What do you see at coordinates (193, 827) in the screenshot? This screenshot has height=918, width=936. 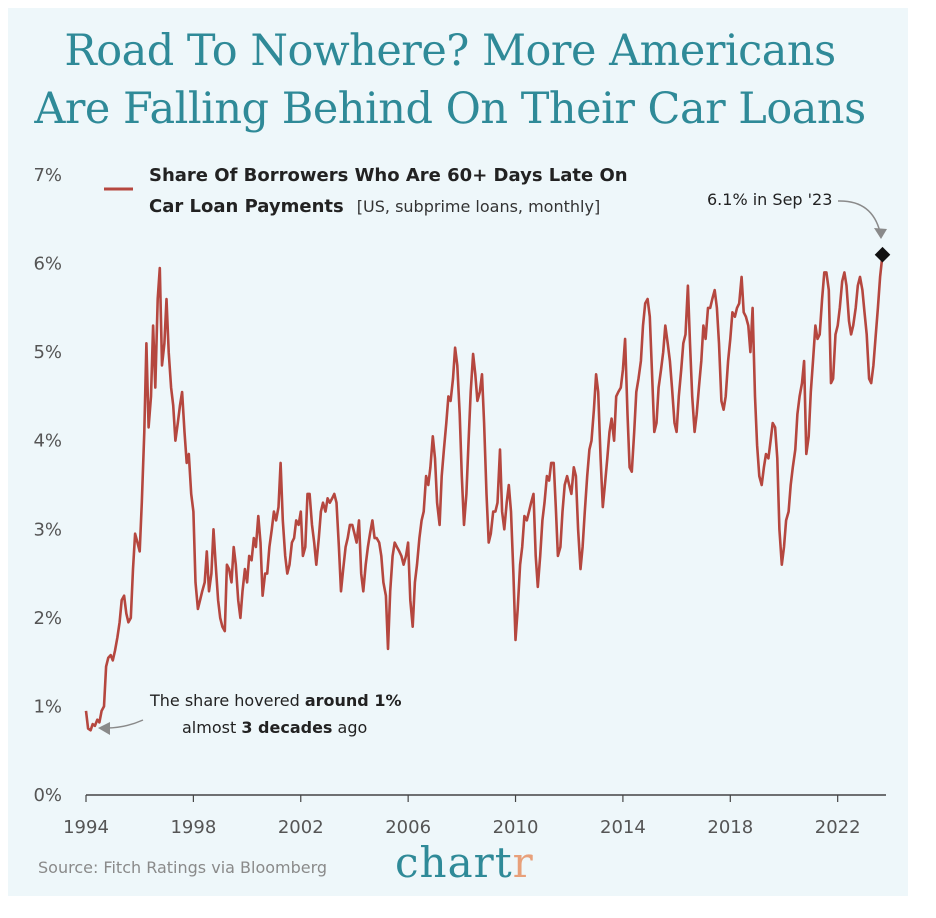 I see `x-tick-label: 1998` at bounding box center [193, 827].